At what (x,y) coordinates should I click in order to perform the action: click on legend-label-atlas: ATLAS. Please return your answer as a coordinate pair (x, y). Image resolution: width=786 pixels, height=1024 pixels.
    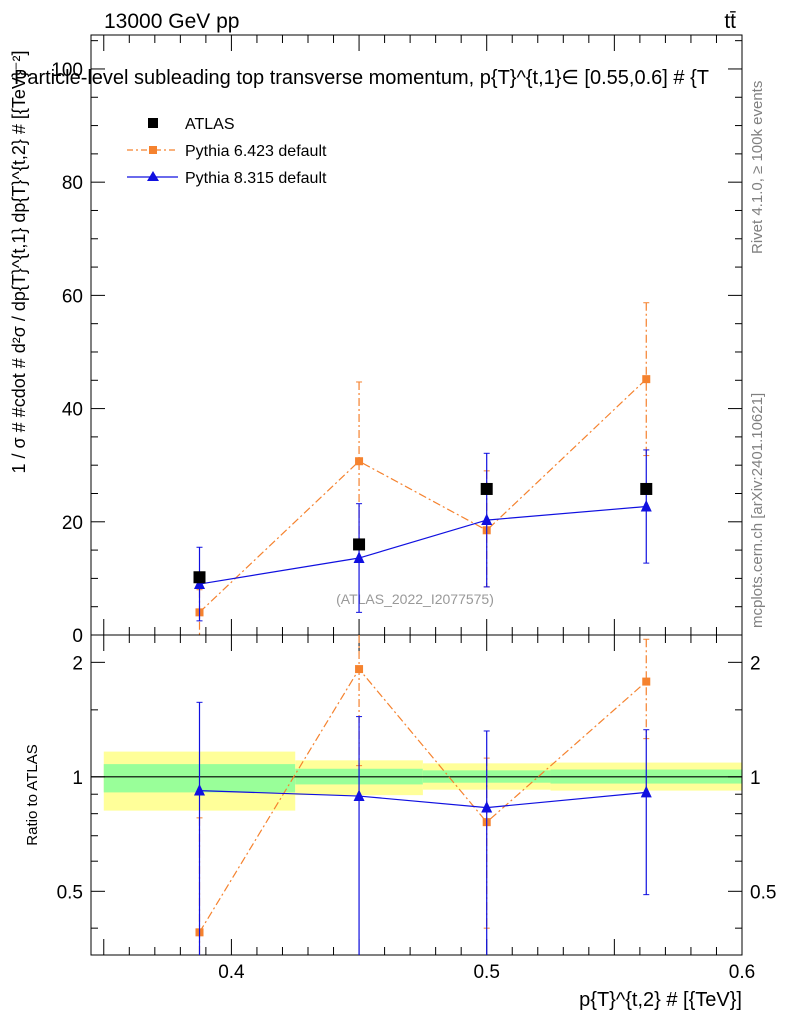
    Looking at the image, I should click on (210, 124).